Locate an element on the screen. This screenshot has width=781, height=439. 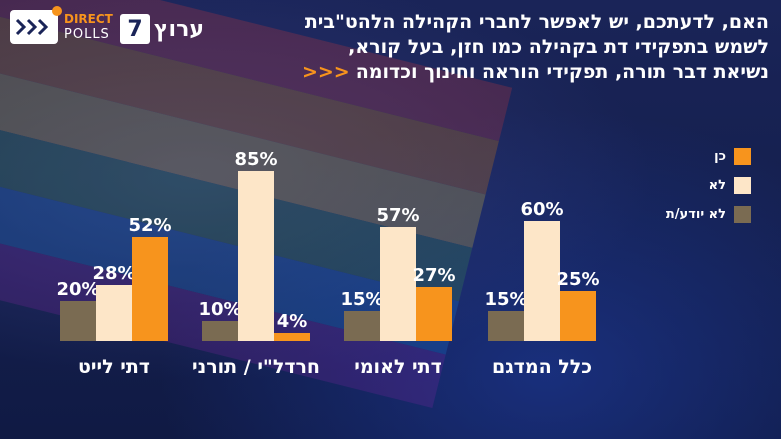
legend: כן לא לא יודע/ת is located at coordinates (708, 185).